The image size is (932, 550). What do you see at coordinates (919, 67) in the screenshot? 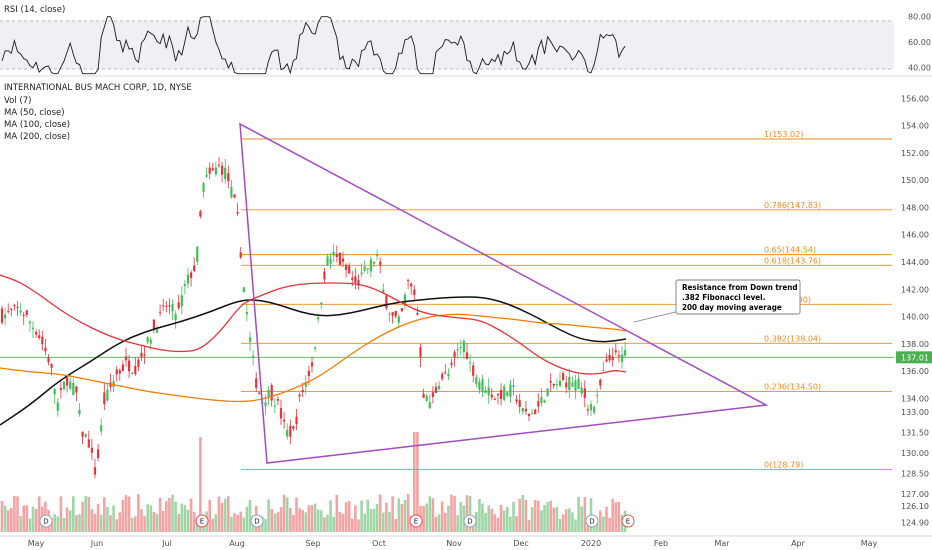
I see `rsi-tick-2: 40.00` at bounding box center [919, 67].